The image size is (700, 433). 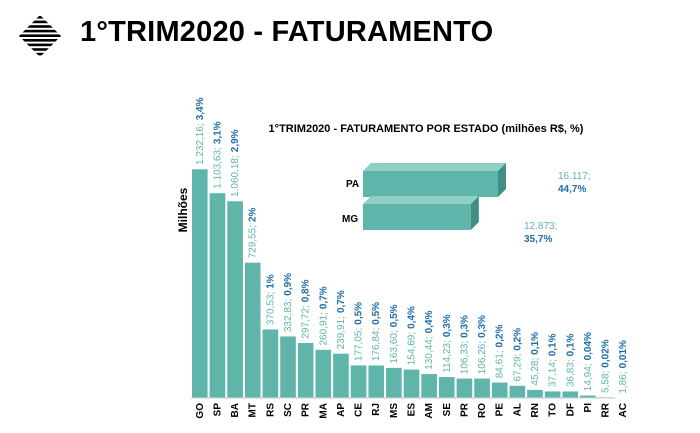 I want to click on data-label-value: 260,91;, so click(x=323, y=328).